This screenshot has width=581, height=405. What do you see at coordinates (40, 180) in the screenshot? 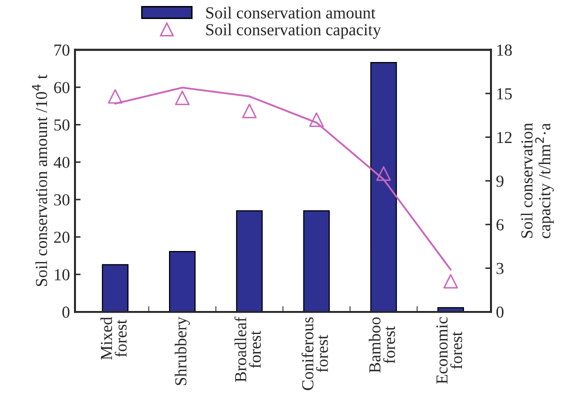
I see `y-axis-title: Soil conservation amount /10$^{4}$ t` at bounding box center [40, 180].